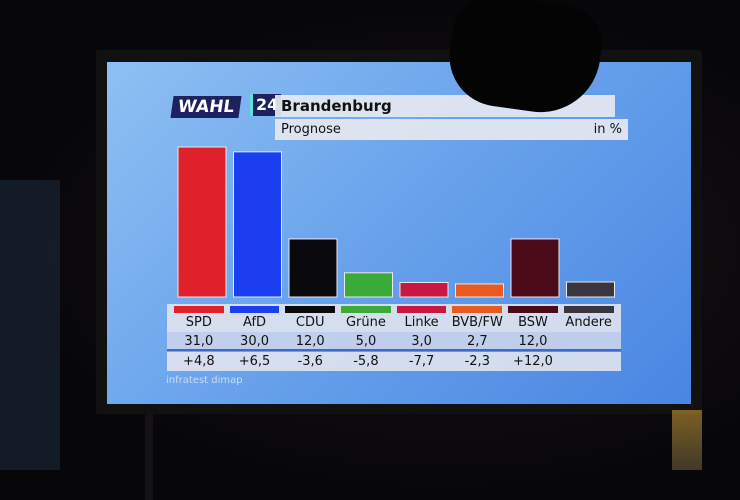 The width and height of the screenshot is (740, 500). What do you see at coordinates (254, 341) in the screenshot?
I see `value-label: 30,0` at bounding box center [254, 341].